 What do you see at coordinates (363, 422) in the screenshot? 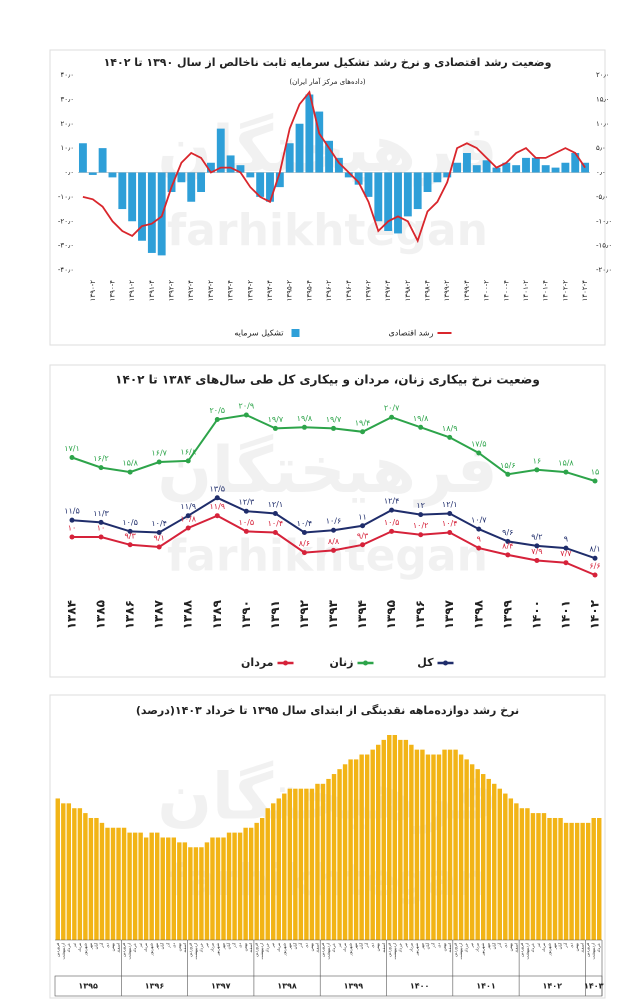
I see `data-label: ۱۹/۴` at bounding box center [363, 422].